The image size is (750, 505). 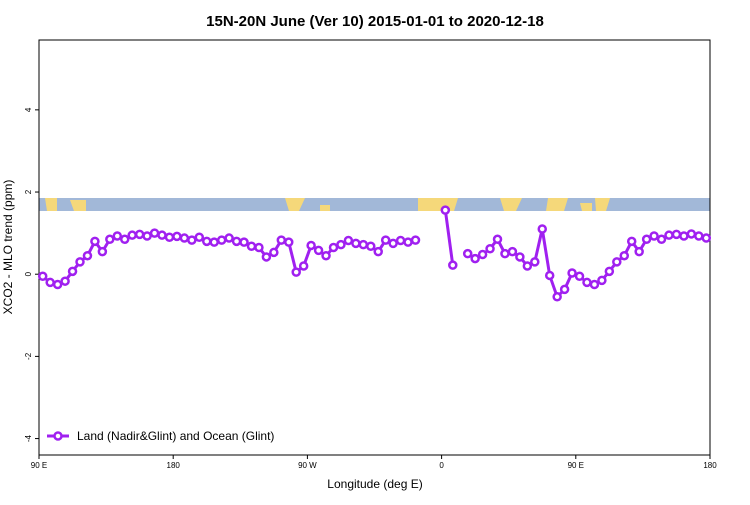 I want to click on y-axis-label: XCO2 - MLO trend (ppm), so click(x=8, y=247).